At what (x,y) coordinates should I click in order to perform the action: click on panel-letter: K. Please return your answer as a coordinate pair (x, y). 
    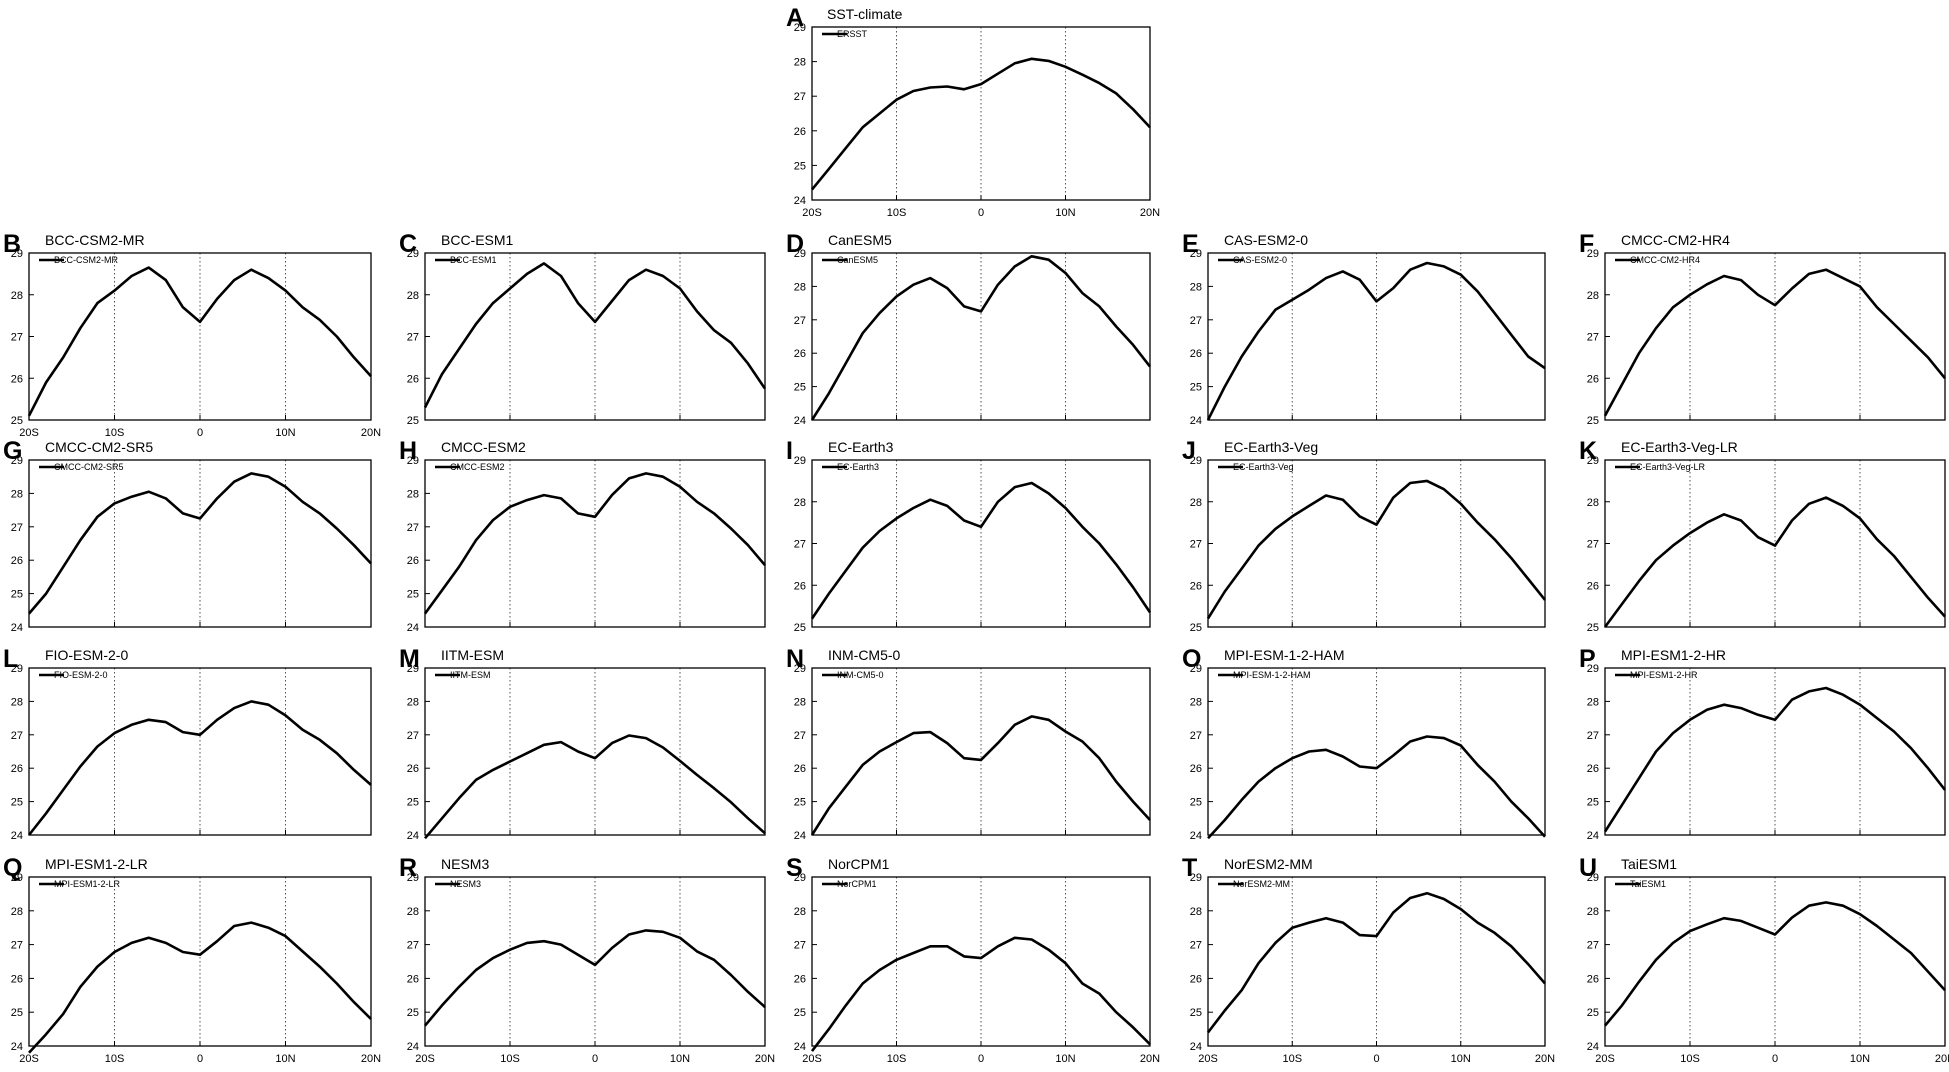
    Looking at the image, I should click on (1588, 451).